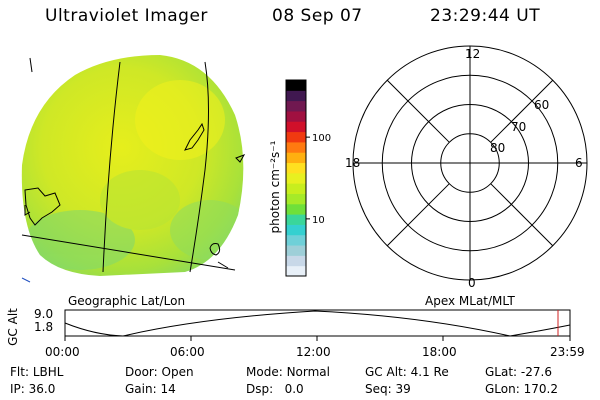  What do you see at coordinates (317, 323) in the screenshot?
I see `altitude-curve` at bounding box center [317, 323].